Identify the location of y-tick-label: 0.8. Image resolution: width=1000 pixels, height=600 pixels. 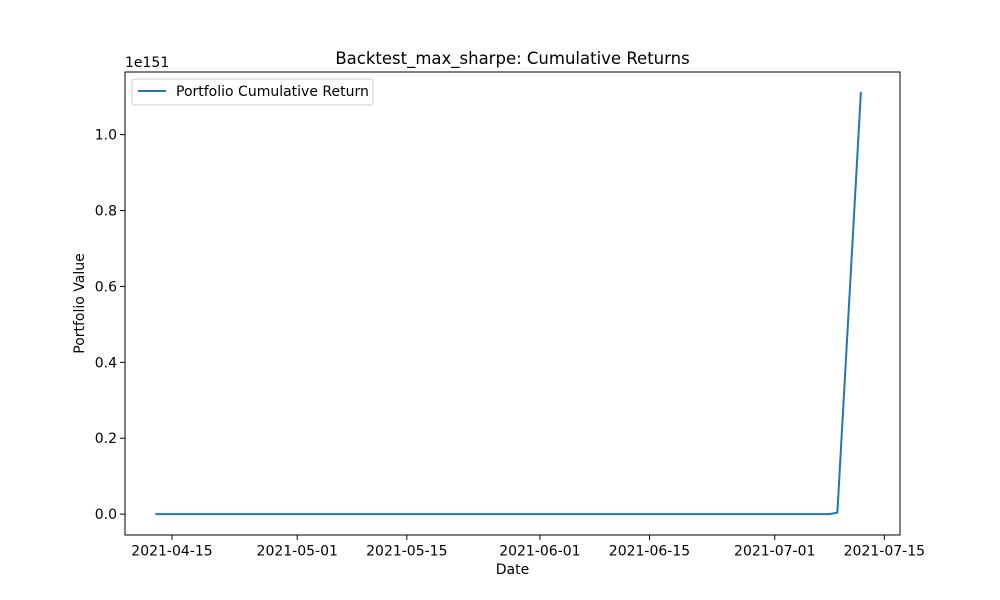
(106, 212).